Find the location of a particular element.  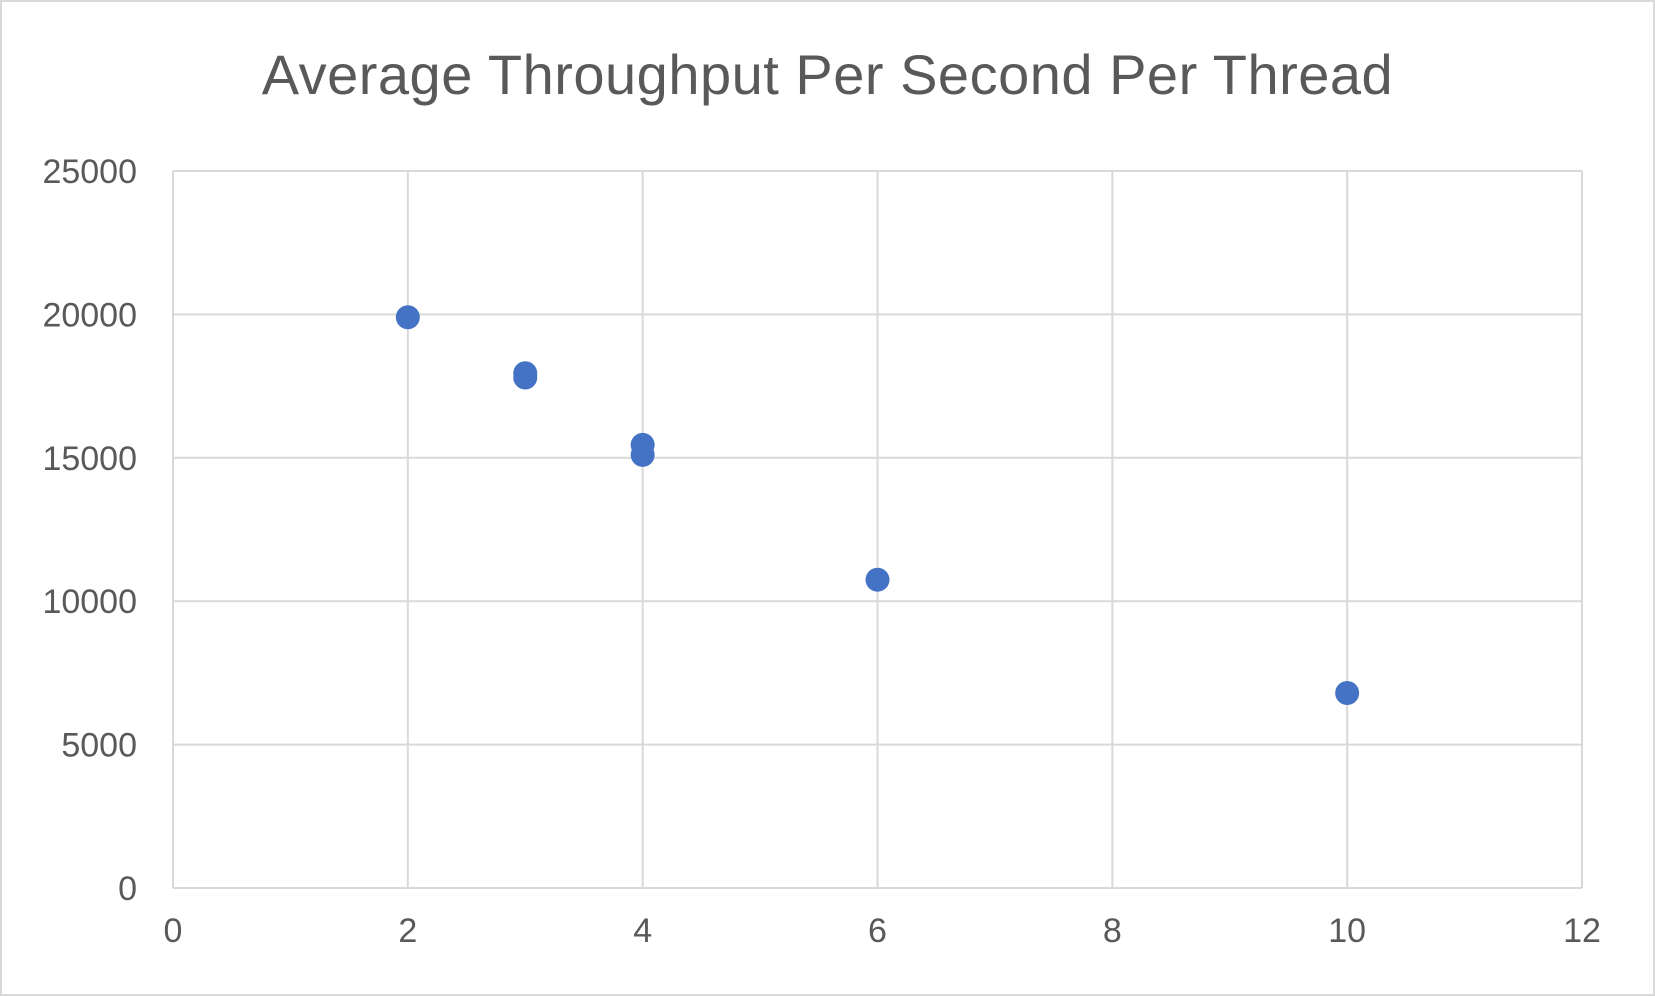

x-tick-label: 8 is located at coordinates (1112, 931).